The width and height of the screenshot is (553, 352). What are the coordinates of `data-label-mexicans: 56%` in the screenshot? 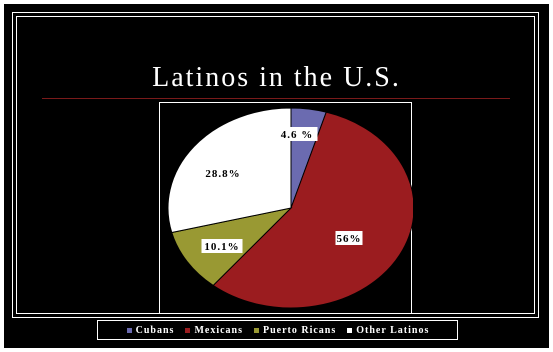 It's located at (349, 238).